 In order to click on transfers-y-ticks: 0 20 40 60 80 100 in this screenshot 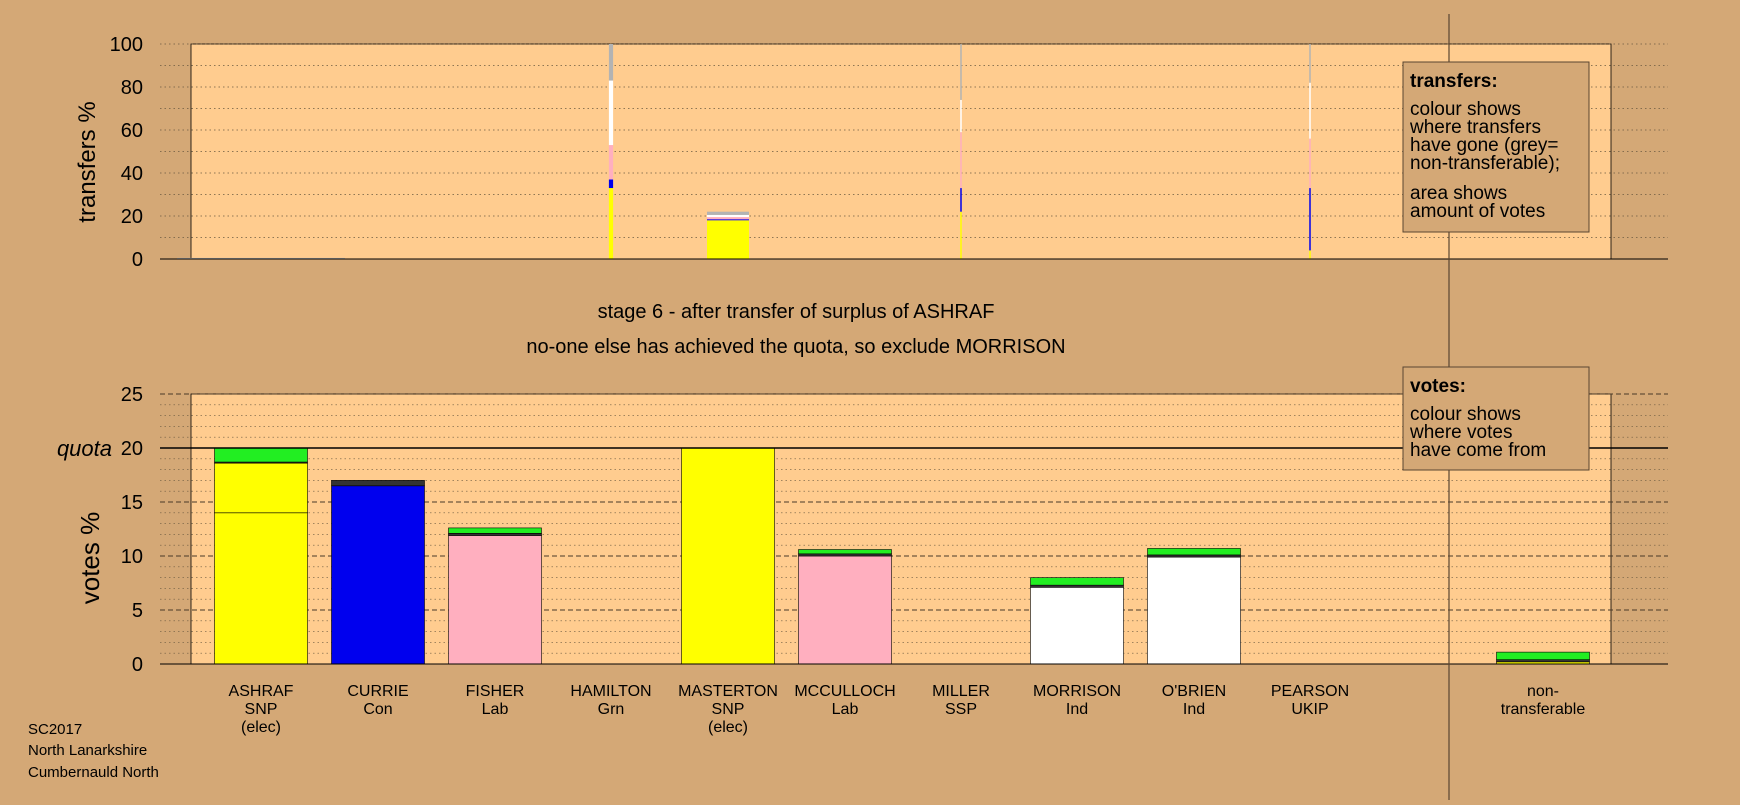, I will do `click(126, 152)`.